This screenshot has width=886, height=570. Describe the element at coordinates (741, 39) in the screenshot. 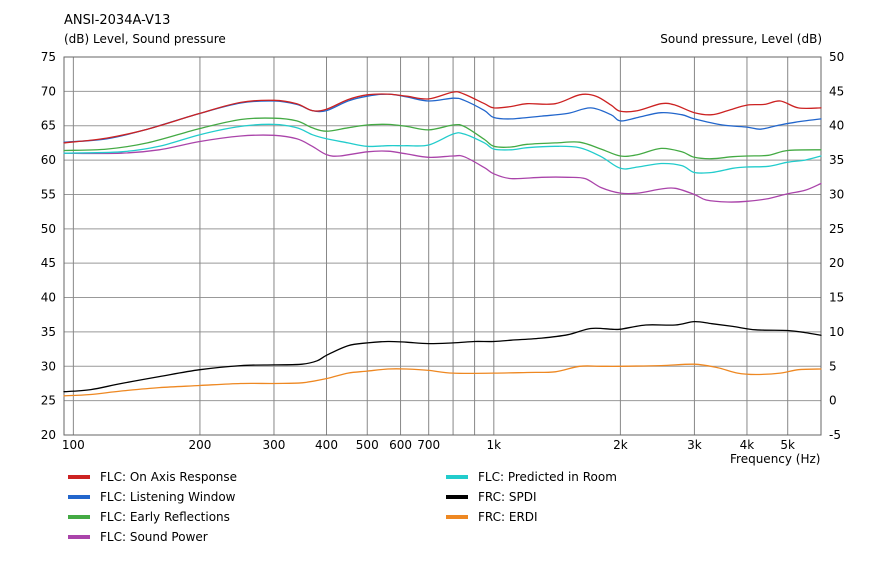

I see `y-axis-label-right: Sound pressure, Level (dB)` at that location.